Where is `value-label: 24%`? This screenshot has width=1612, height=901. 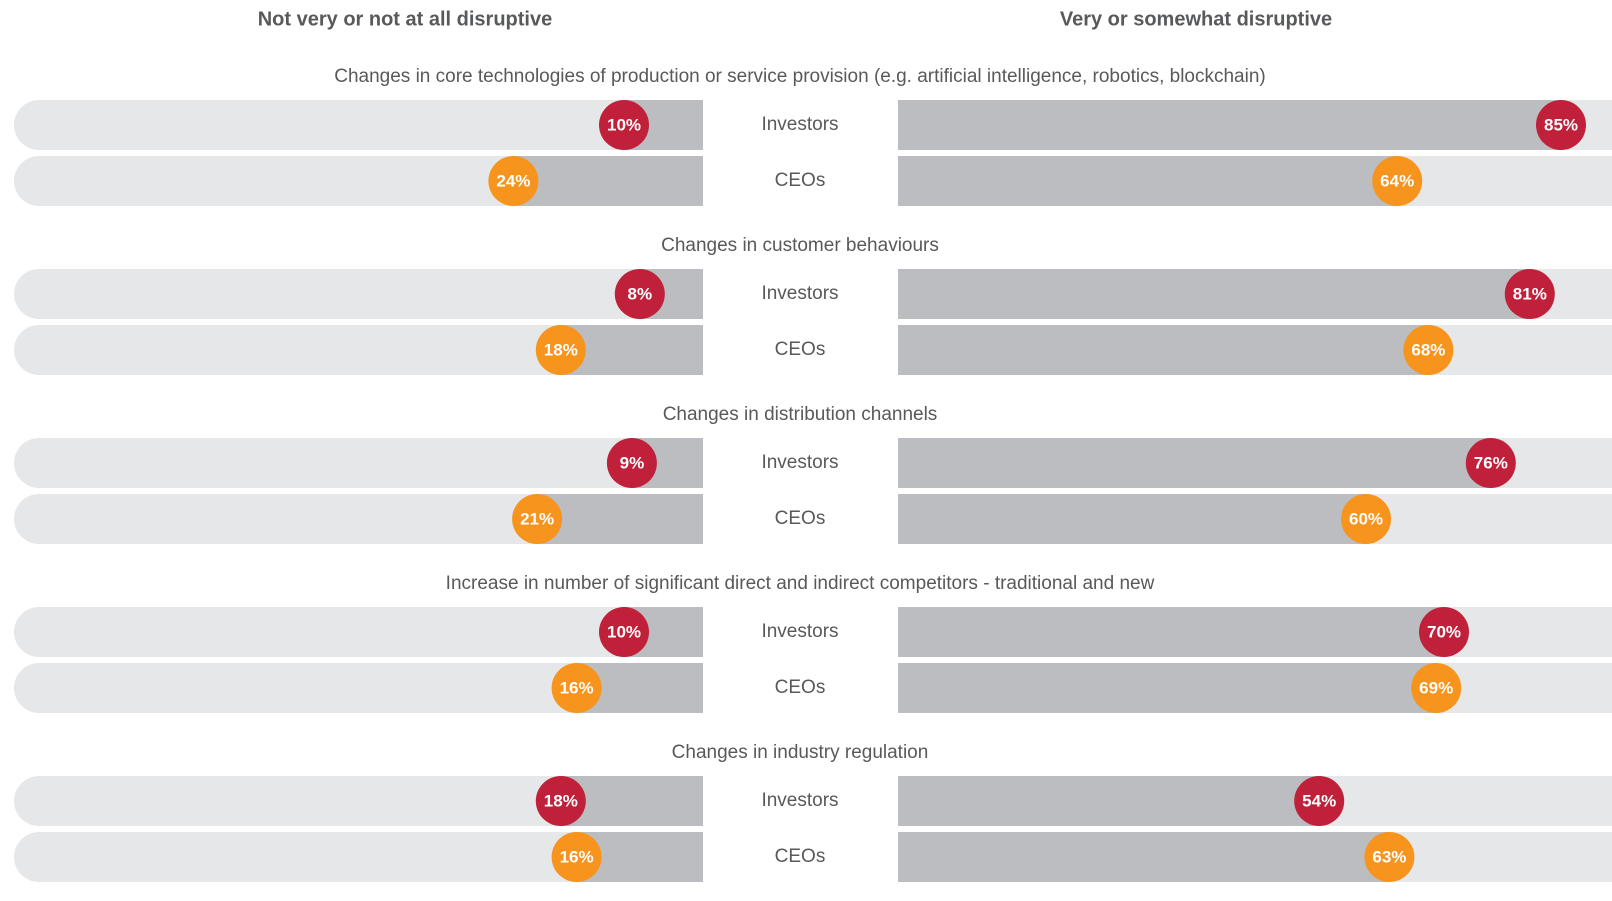 value-label: 24% is located at coordinates (513, 180).